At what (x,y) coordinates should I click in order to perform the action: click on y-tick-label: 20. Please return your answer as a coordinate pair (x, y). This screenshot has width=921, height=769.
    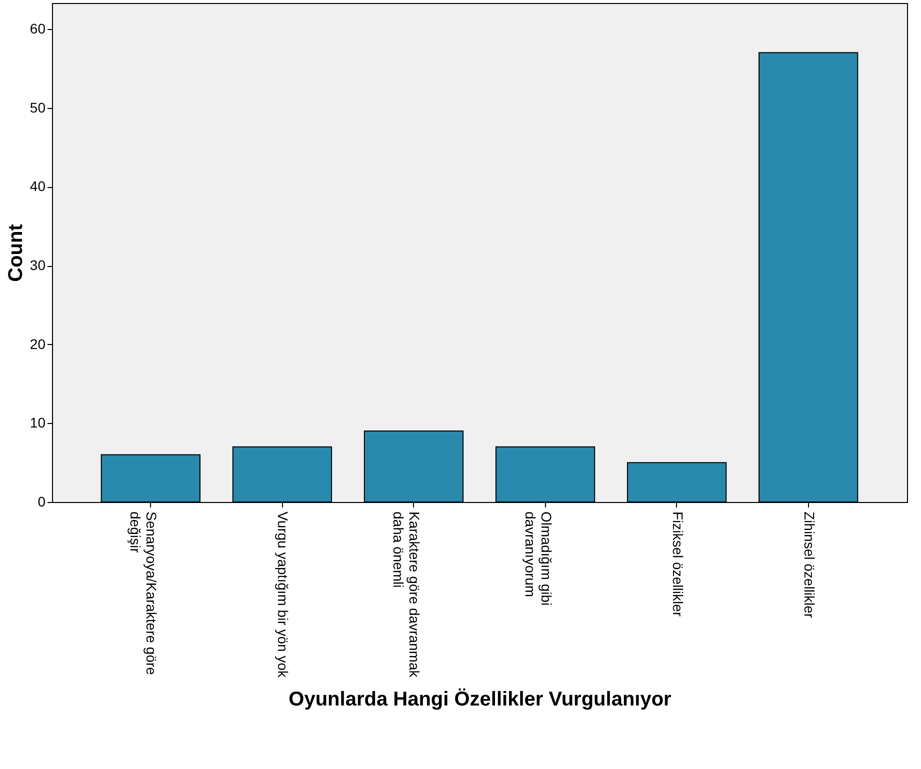
    Looking at the image, I should click on (38, 344).